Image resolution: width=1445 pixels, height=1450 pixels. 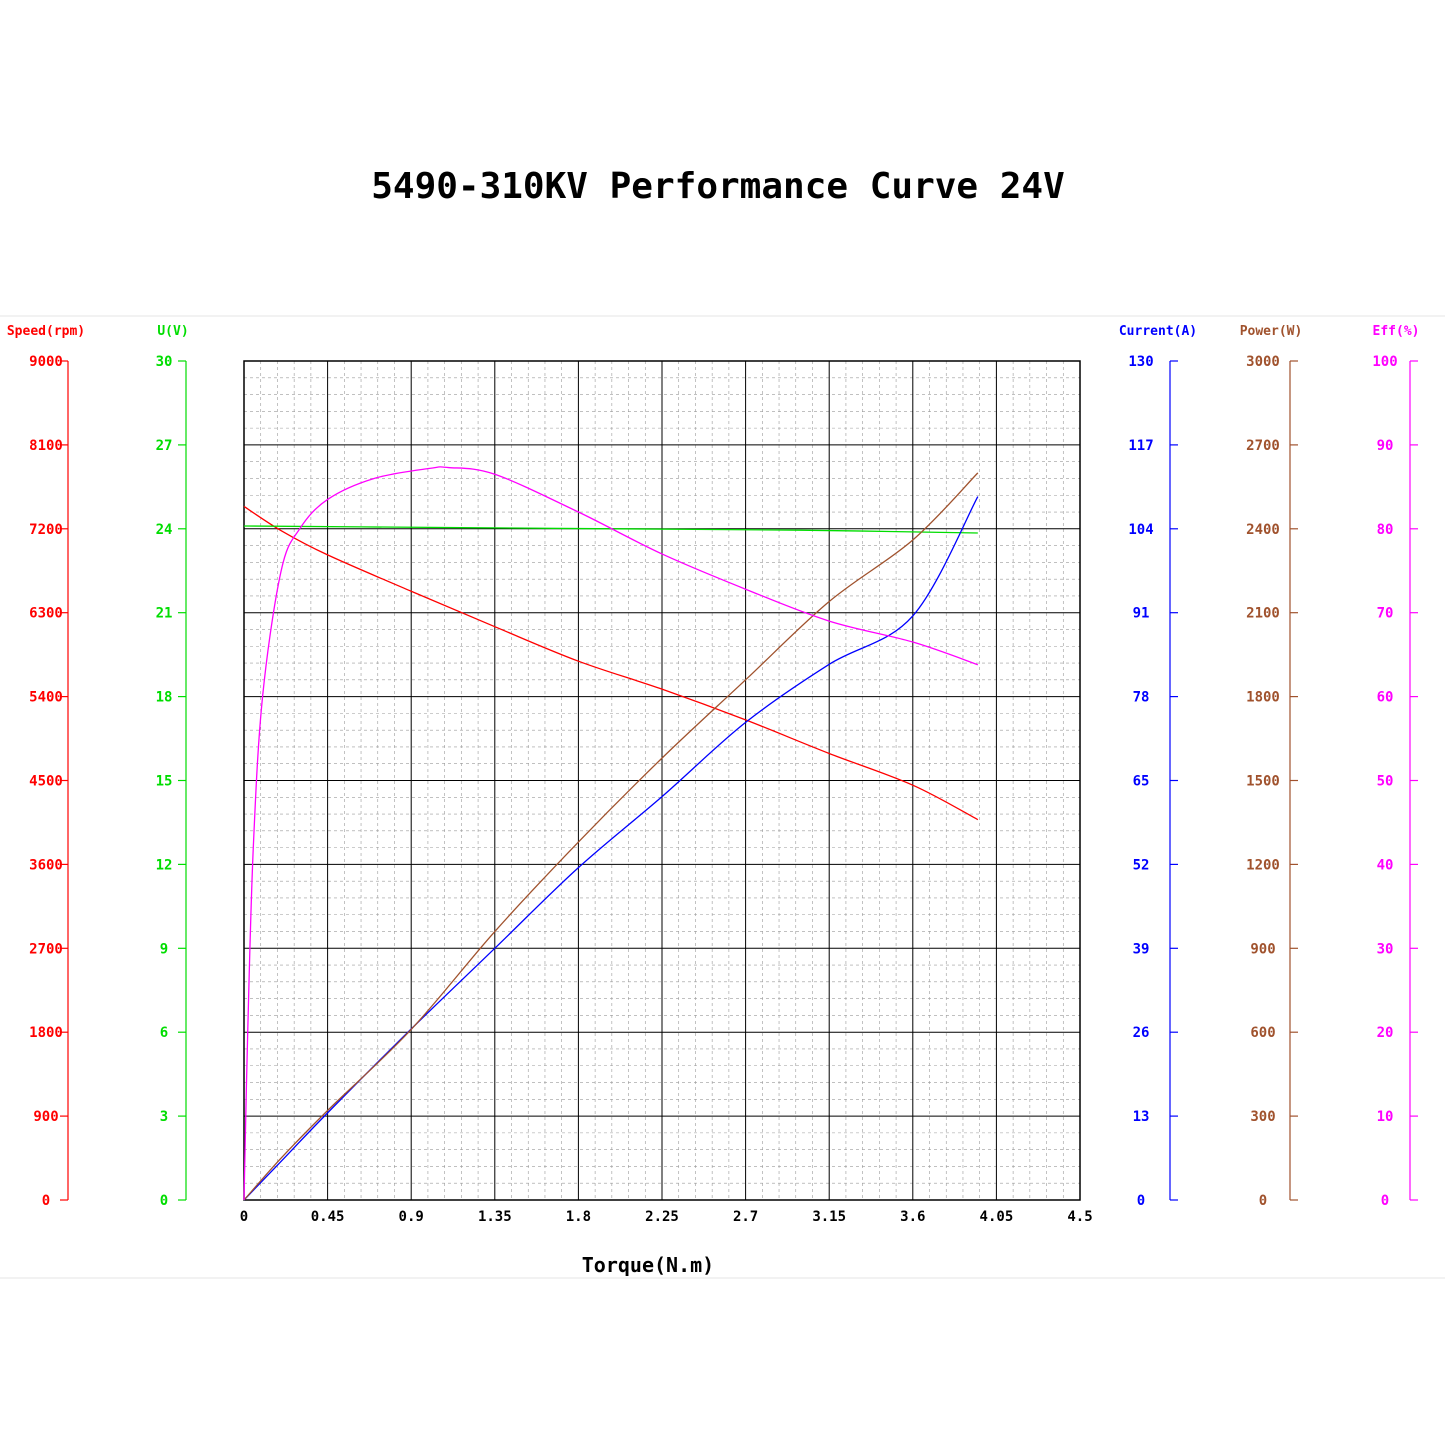 What do you see at coordinates (1385, 698) in the screenshot?
I see `efficiency-tick-label: 60` at bounding box center [1385, 698].